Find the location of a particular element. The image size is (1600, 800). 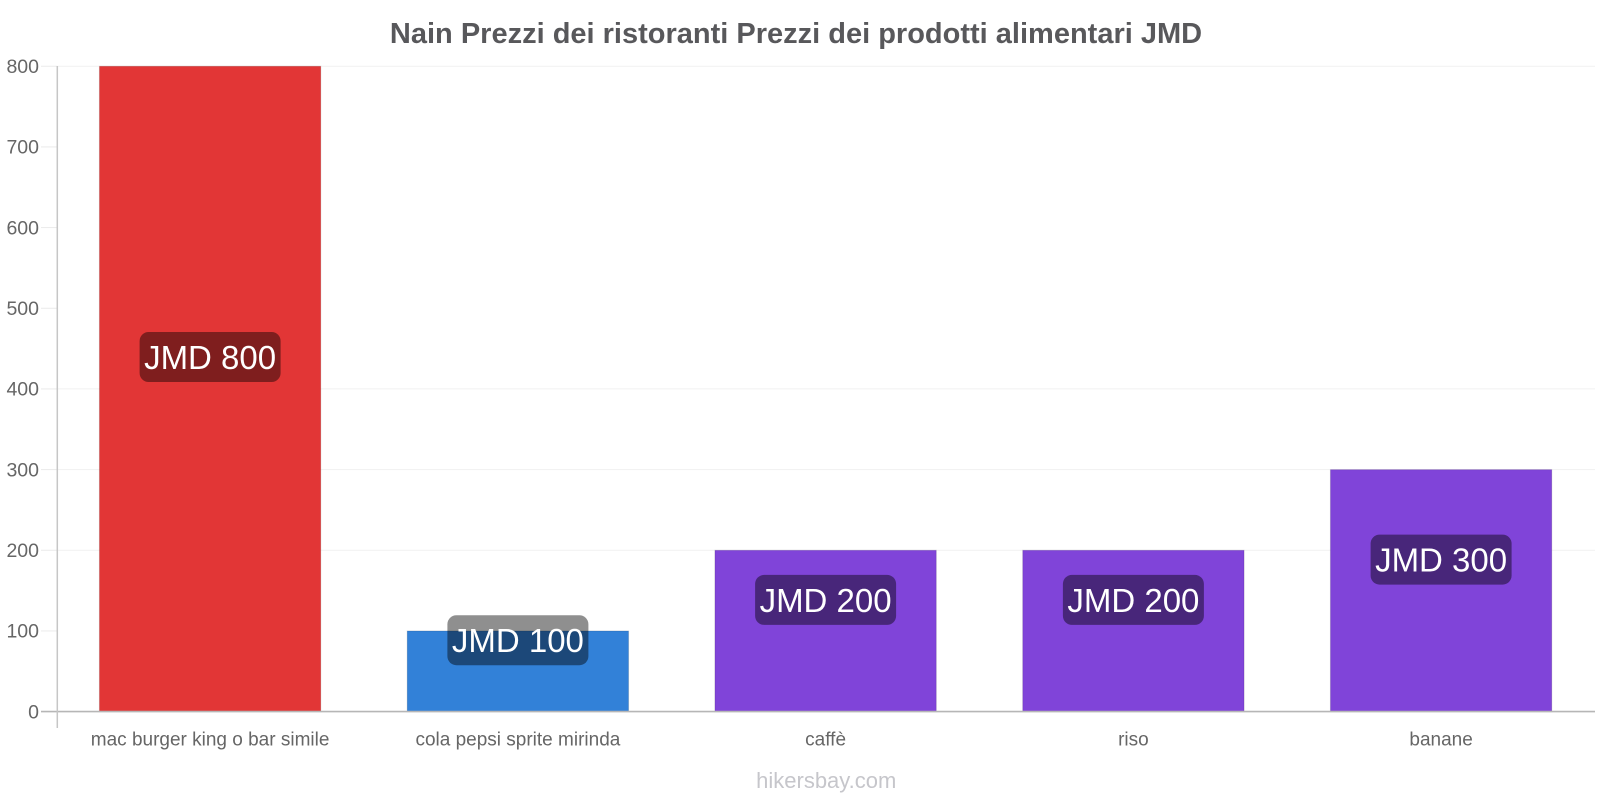

svg-text: JMD 100 is located at coordinates (518, 640).